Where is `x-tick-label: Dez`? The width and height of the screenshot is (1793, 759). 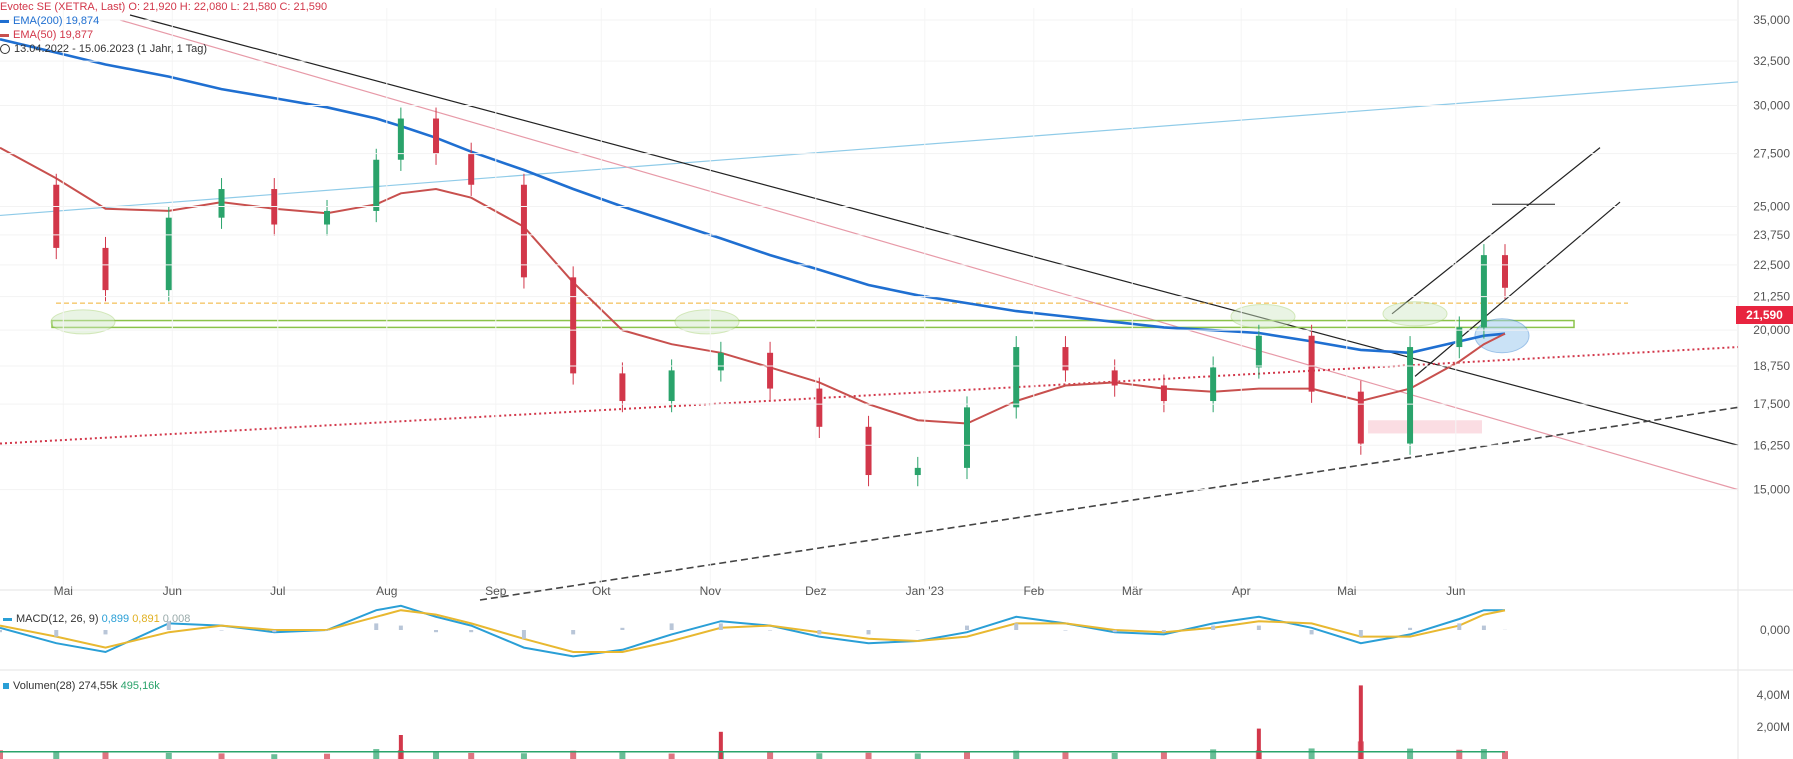
x-tick-label: Dez is located at coordinates (815, 591).